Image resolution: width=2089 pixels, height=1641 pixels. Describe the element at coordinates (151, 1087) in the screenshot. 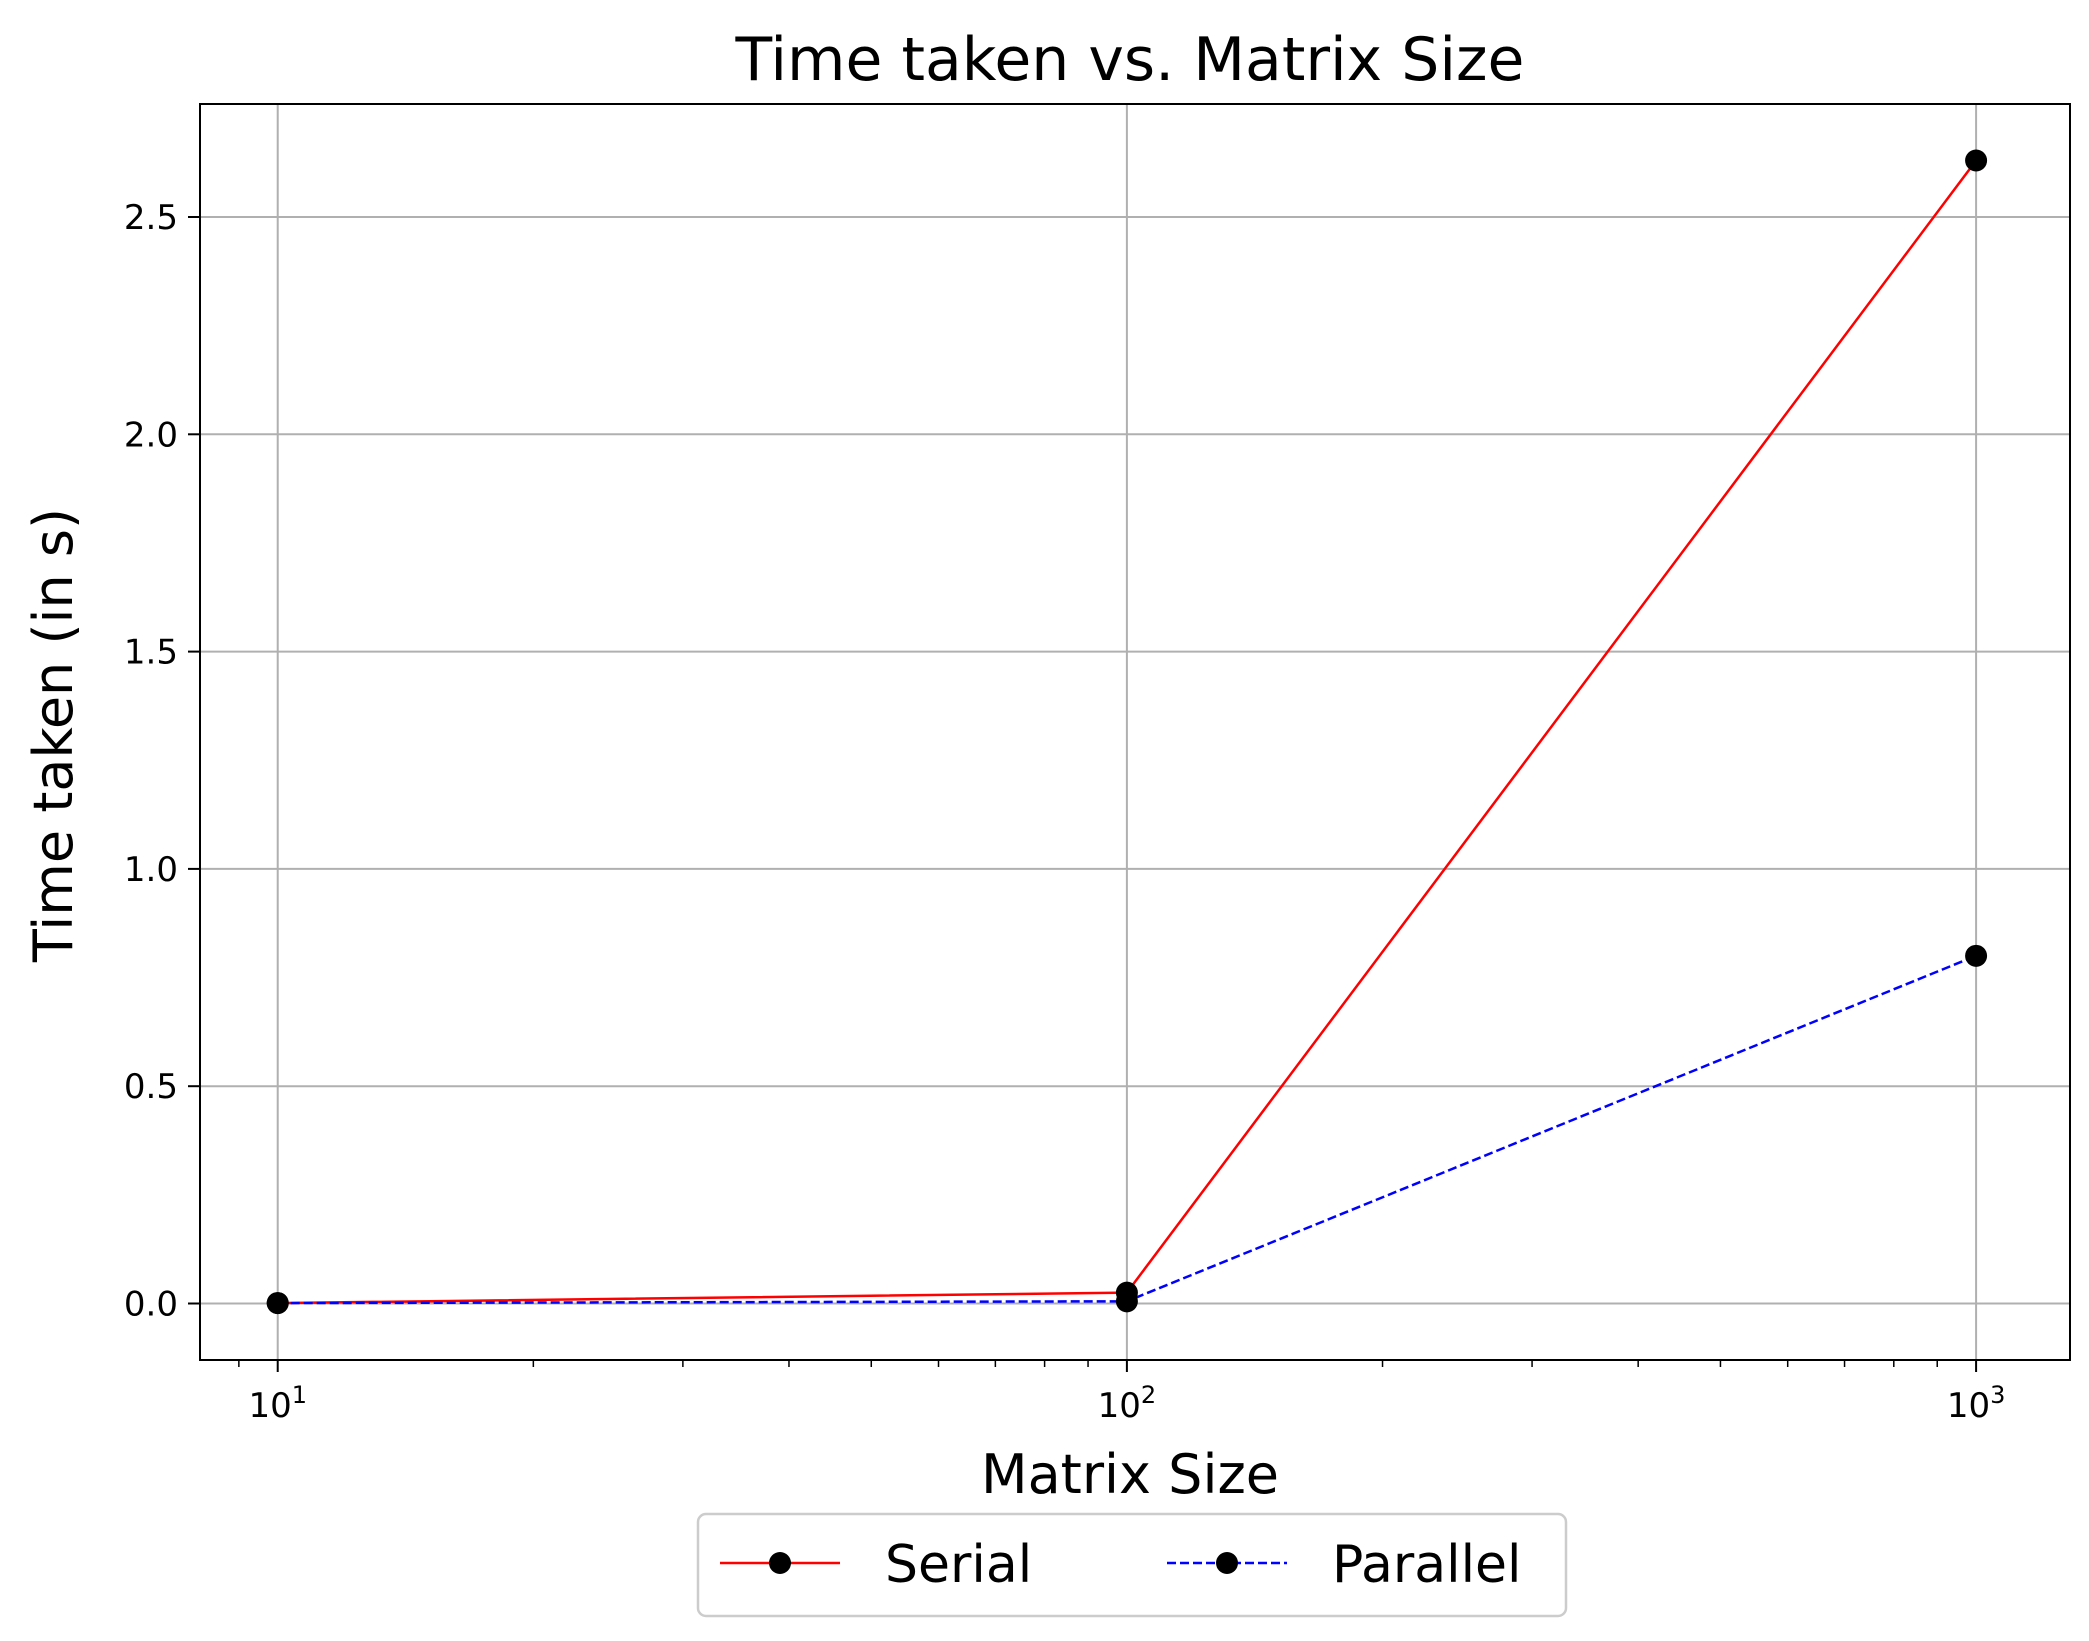

I see `y-tick-label: 0.5` at that location.